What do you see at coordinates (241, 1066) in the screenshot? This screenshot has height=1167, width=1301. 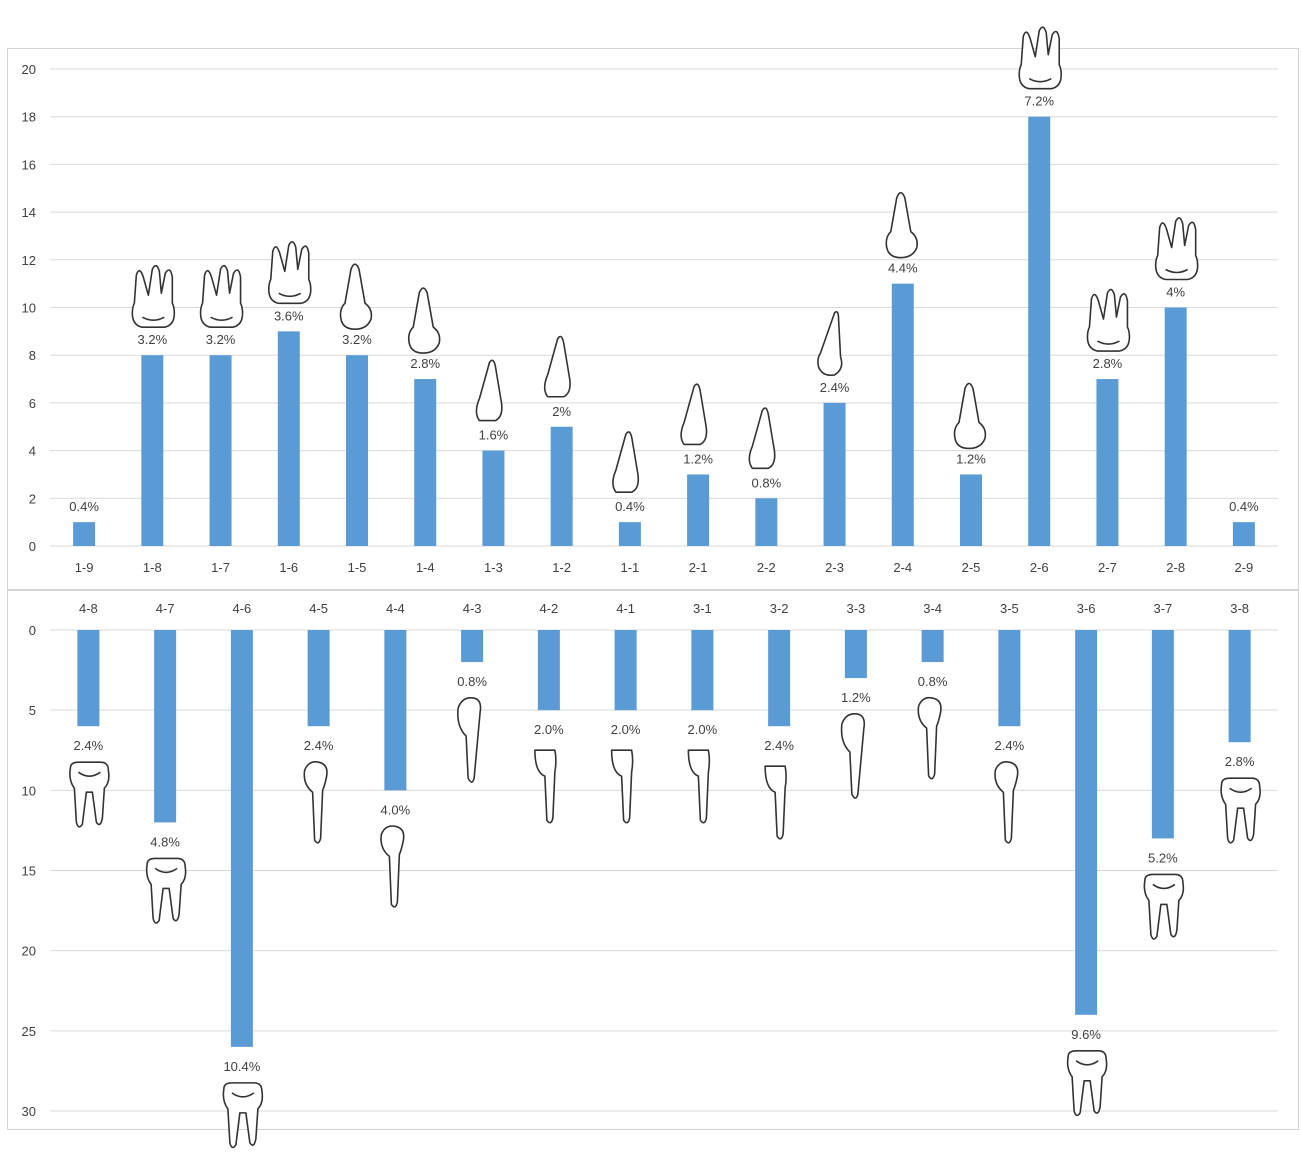 I see `data-label: 10.4%` at bounding box center [241, 1066].